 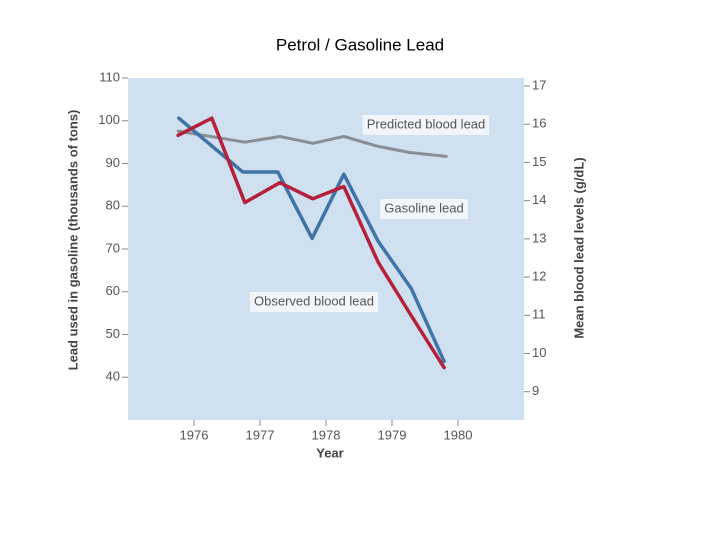 I want to click on x-axis-label: Year, so click(x=329, y=452).